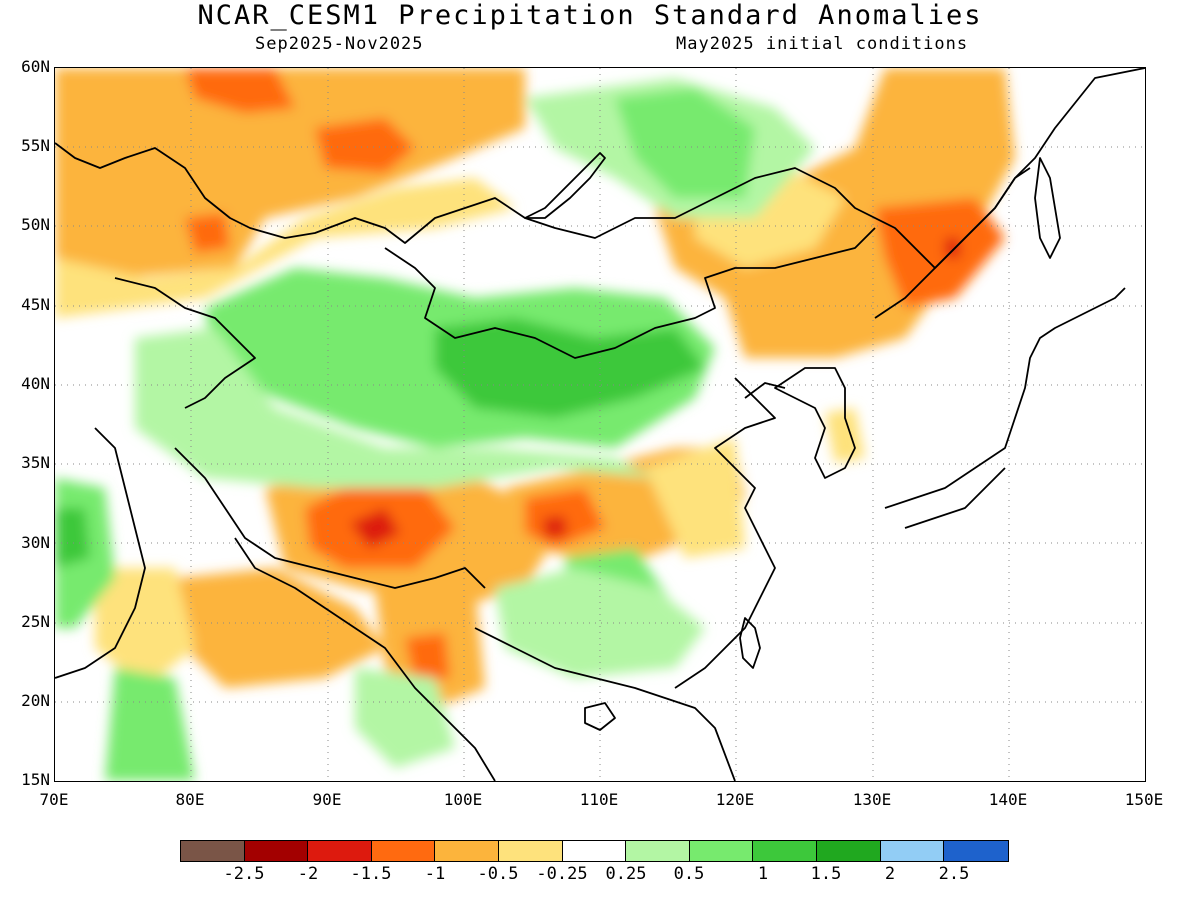  Describe the element at coordinates (72, 538) in the screenshot. I see `wet-anomaly-pakistan-strong` at that location.